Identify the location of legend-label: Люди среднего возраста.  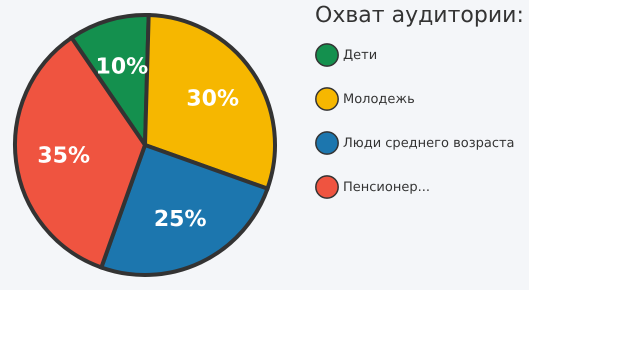
(429, 143).